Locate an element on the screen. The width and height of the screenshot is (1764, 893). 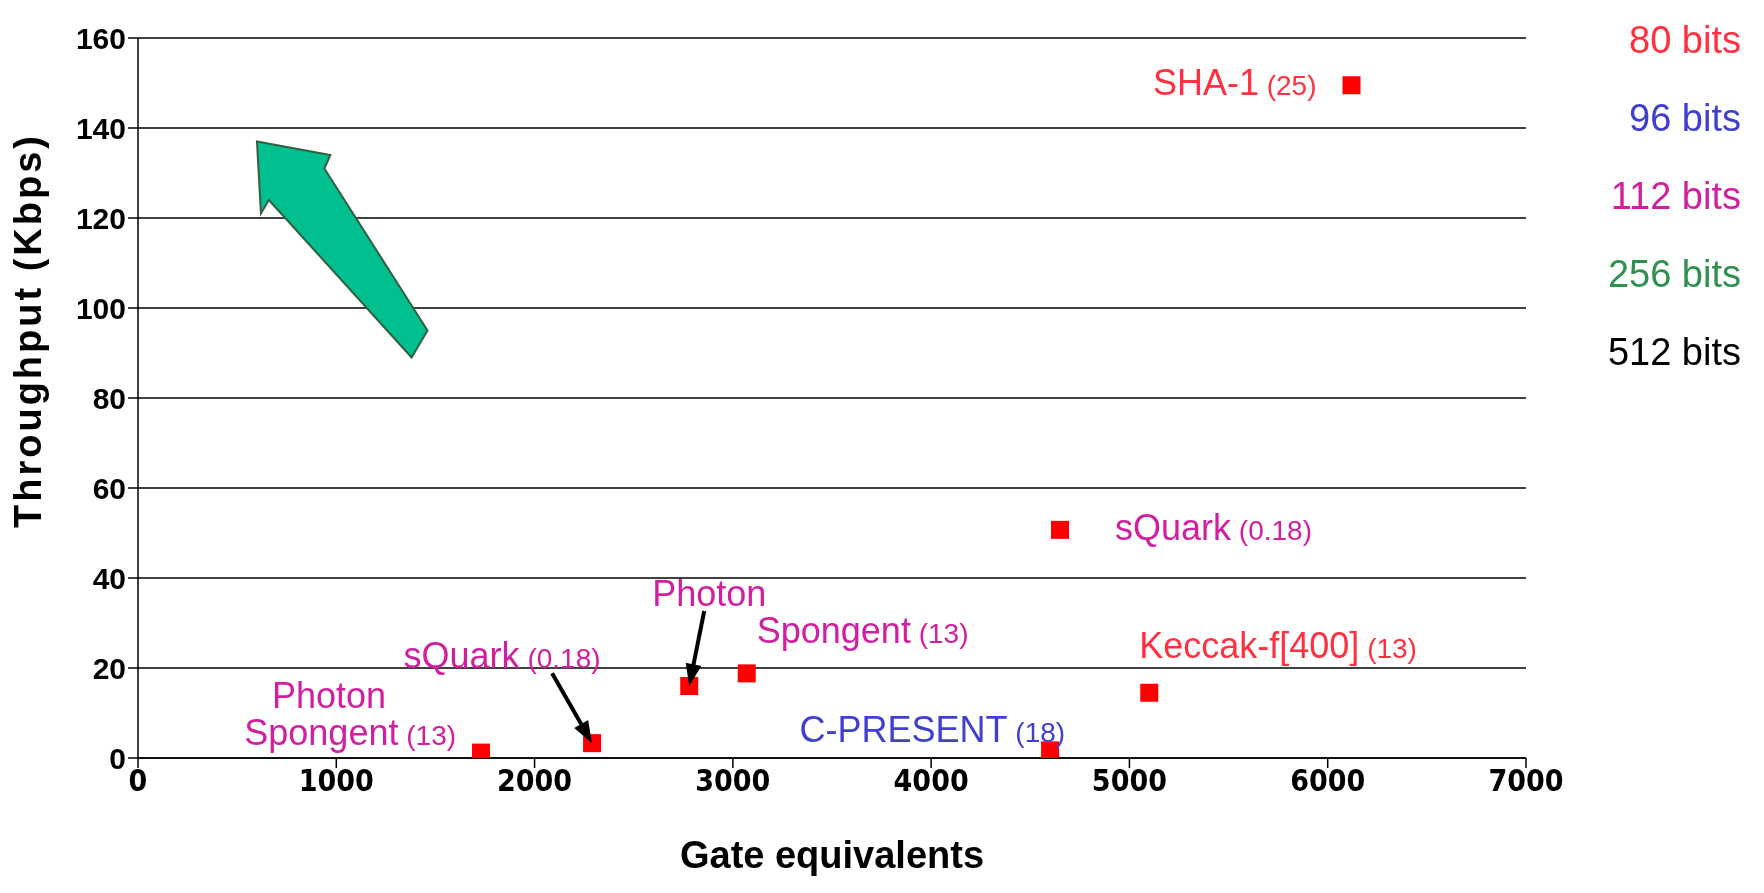
x-tick-label: 5000 is located at coordinates (1129, 781).